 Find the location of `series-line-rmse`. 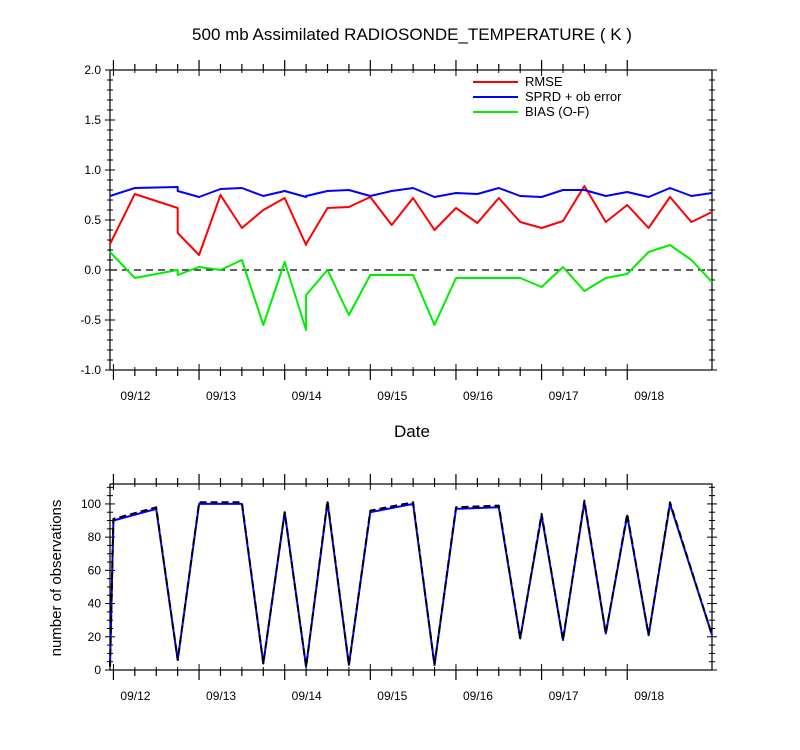

series-line-rmse is located at coordinates (411, 220).